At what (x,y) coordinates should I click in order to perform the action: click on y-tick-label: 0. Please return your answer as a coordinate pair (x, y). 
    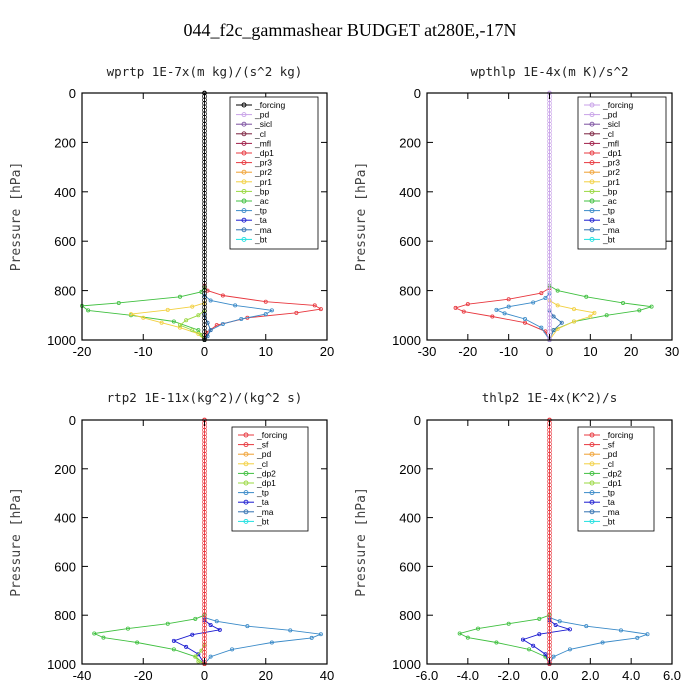
    Looking at the image, I should click on (417, 420).